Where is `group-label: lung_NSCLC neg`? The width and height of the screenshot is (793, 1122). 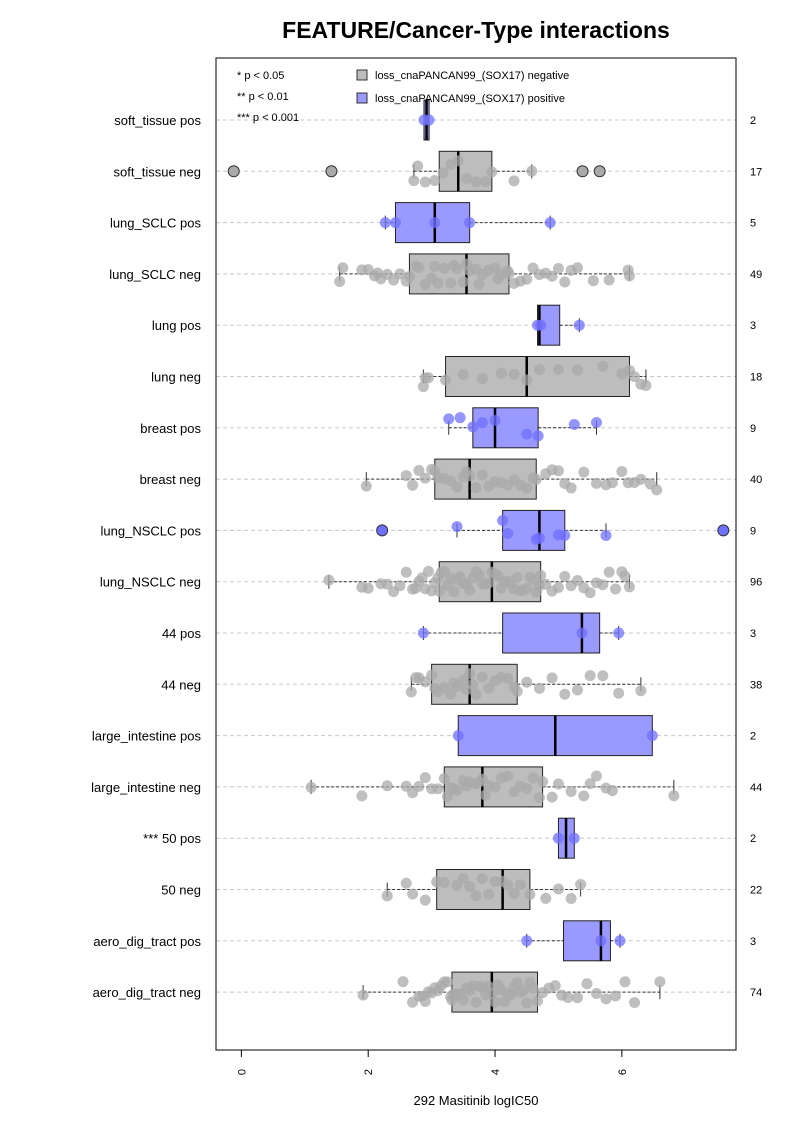
group-label: lung_NSCLC neg is located at coordinates (150, 582).